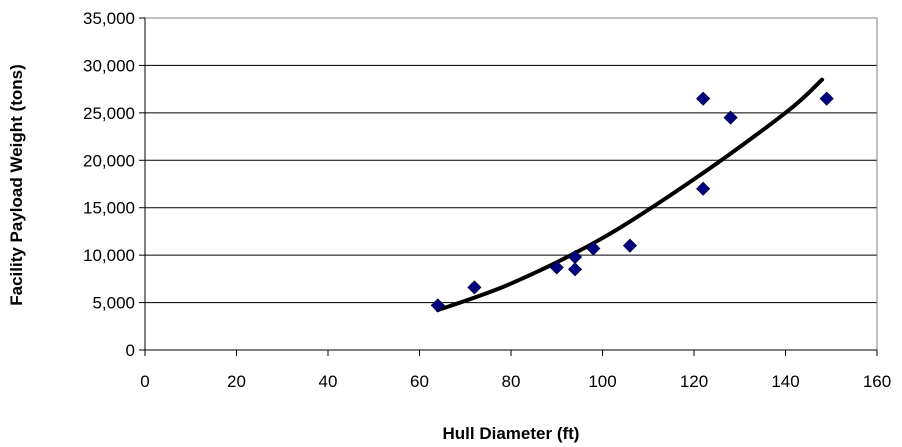 This screenshot has width=902, height=447. Describe the element at coordinates (419, 381) in the screenshot. I see `x-tick-label: 60` at that location.